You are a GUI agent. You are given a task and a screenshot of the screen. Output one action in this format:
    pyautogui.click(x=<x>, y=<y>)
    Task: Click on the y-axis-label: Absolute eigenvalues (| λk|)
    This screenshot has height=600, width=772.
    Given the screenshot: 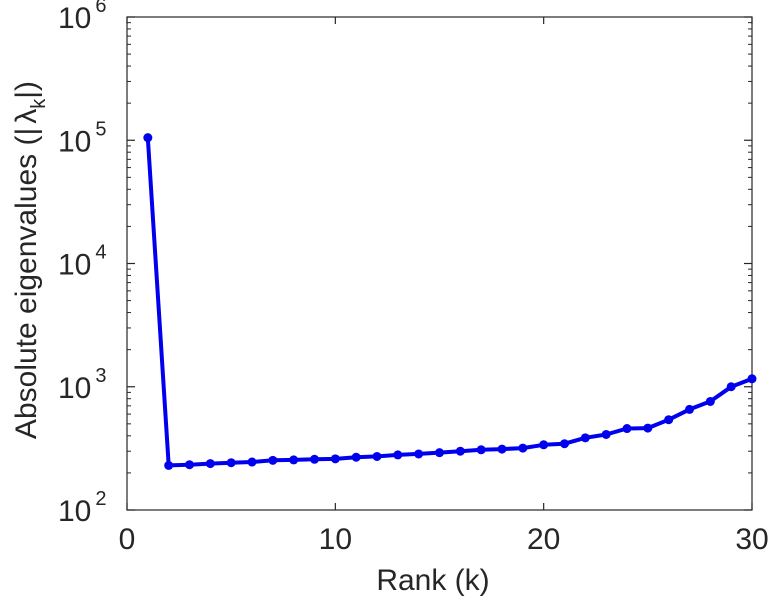 What is the action you would take?
    pyautogui.click(x=30, y=260)
    